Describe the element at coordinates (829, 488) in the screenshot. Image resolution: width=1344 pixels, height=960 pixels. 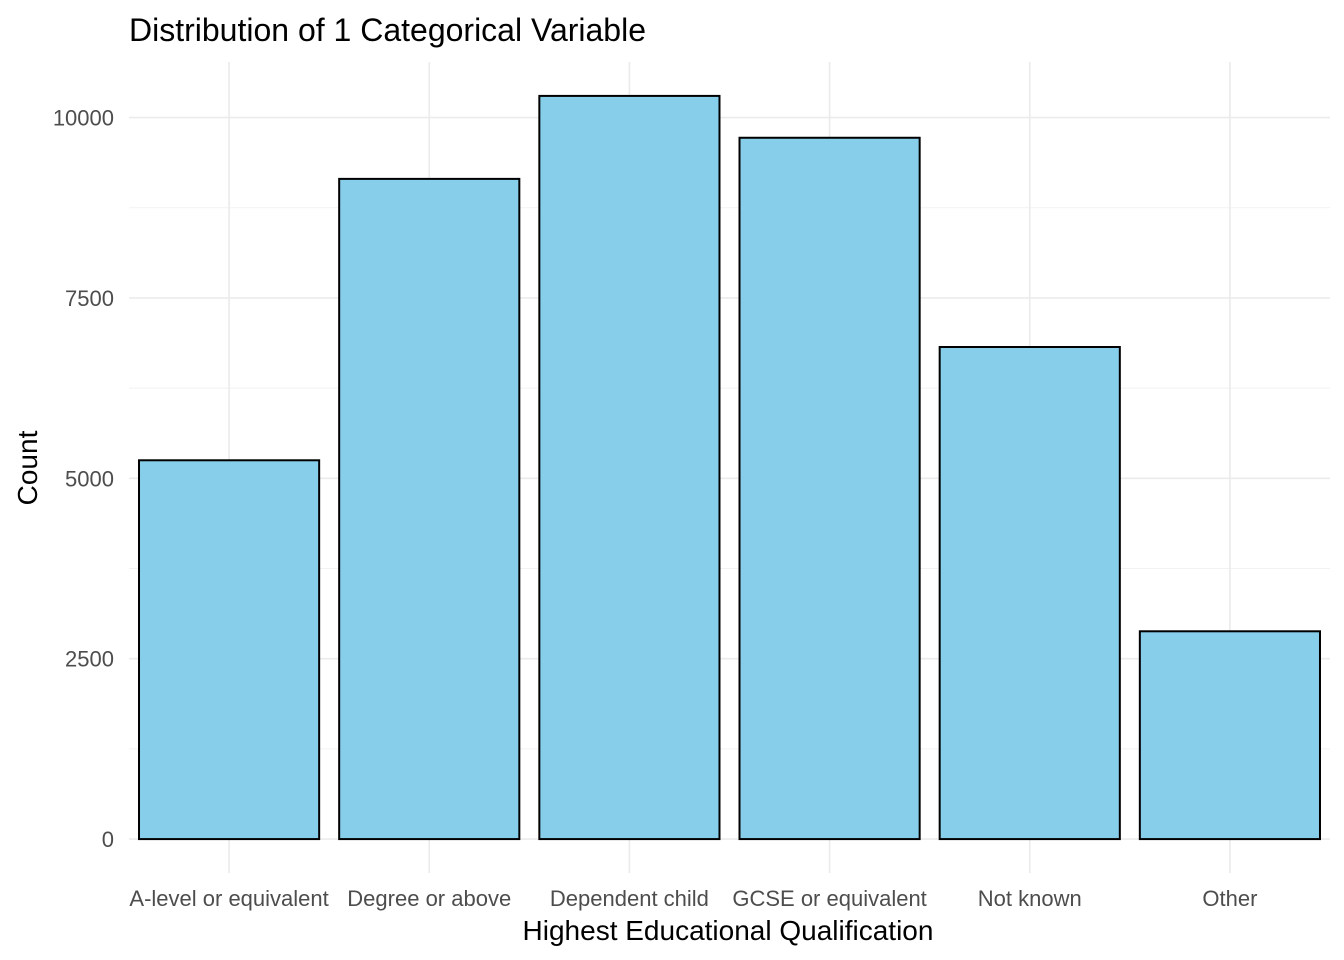
I see `bar-gcse-or-equivalent` at that location.